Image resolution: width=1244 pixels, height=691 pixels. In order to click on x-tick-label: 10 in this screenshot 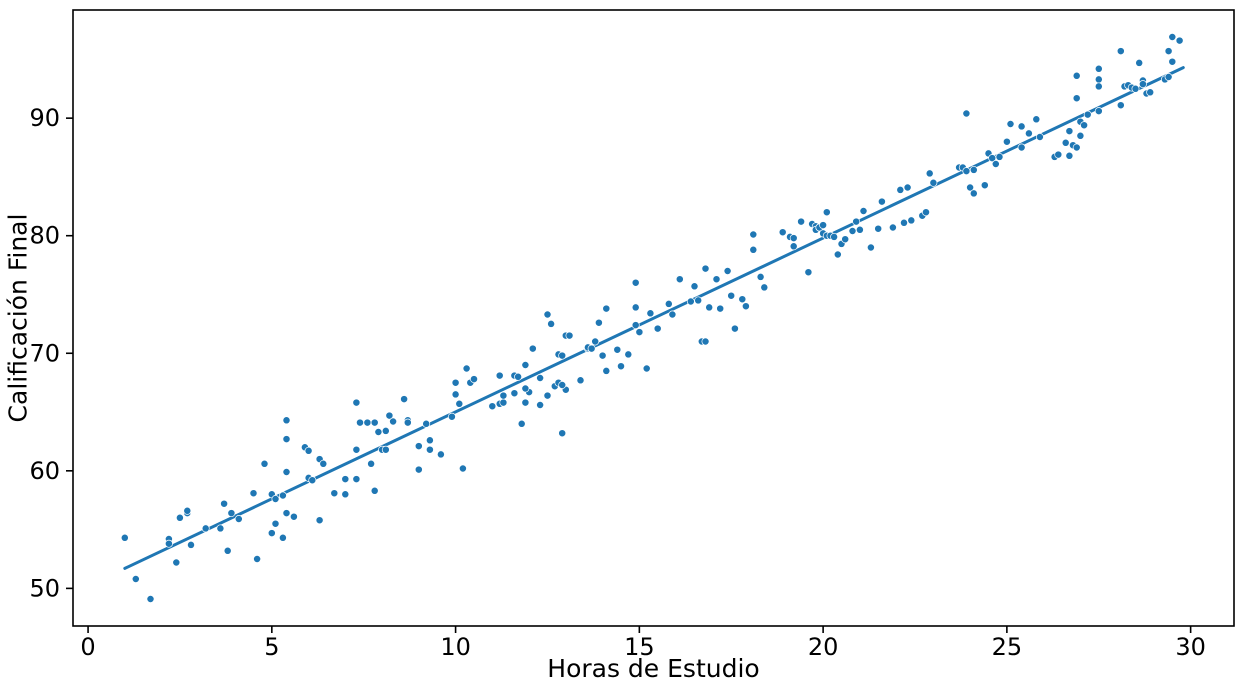, I will do `click(455, 647)`.